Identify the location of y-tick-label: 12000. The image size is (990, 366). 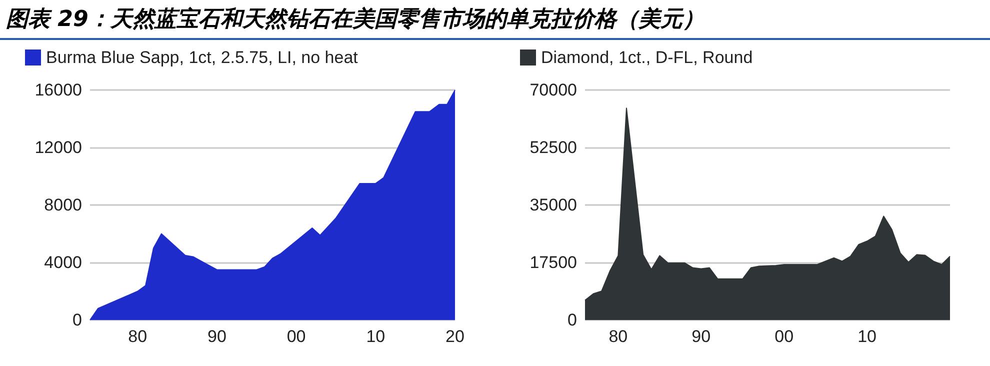
(58, 147).